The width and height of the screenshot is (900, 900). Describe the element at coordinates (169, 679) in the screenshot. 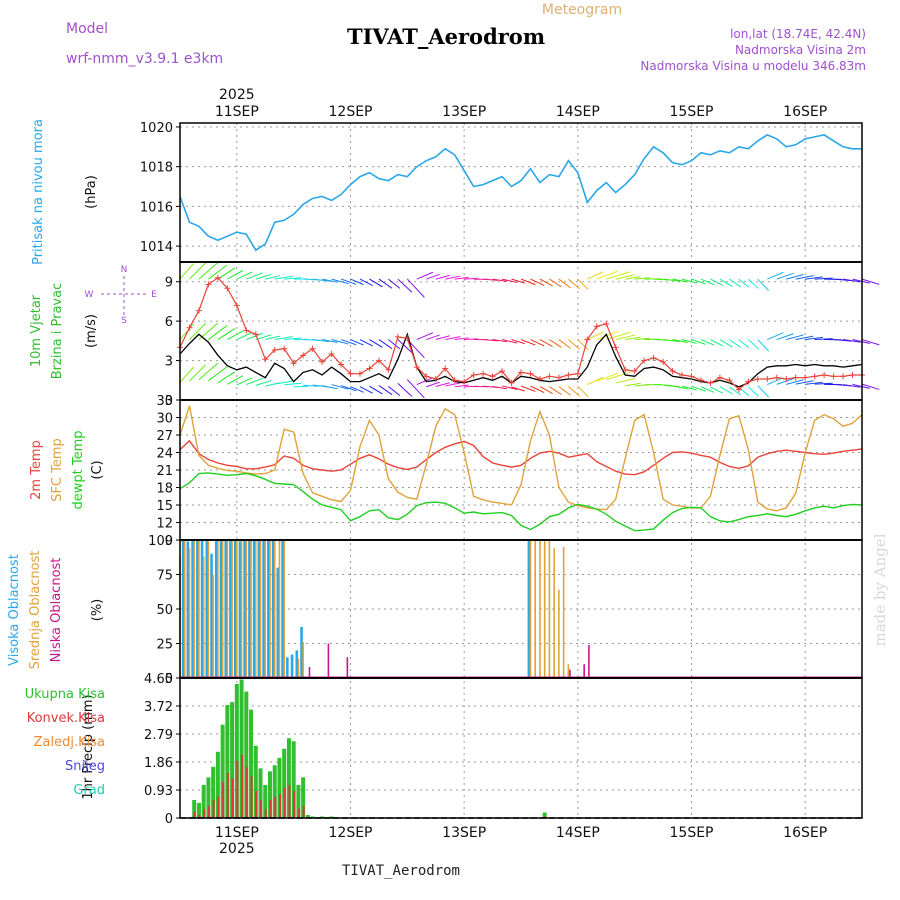

I see `cloud-y-tick-label: 0` at that location.